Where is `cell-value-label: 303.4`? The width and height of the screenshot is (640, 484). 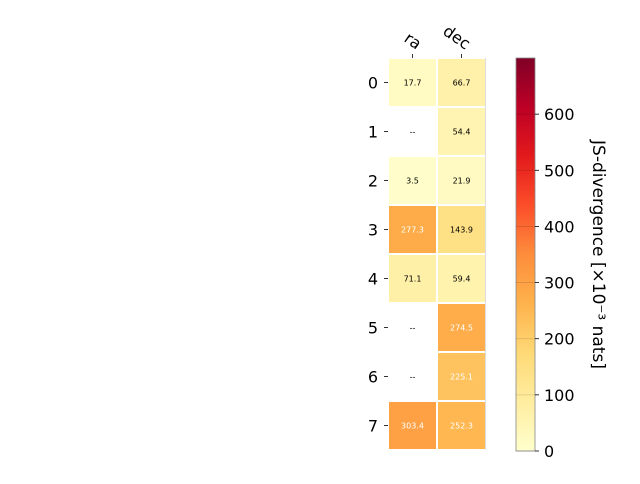 cell-value-label: 303.4 is located at coordinates (412, 426).